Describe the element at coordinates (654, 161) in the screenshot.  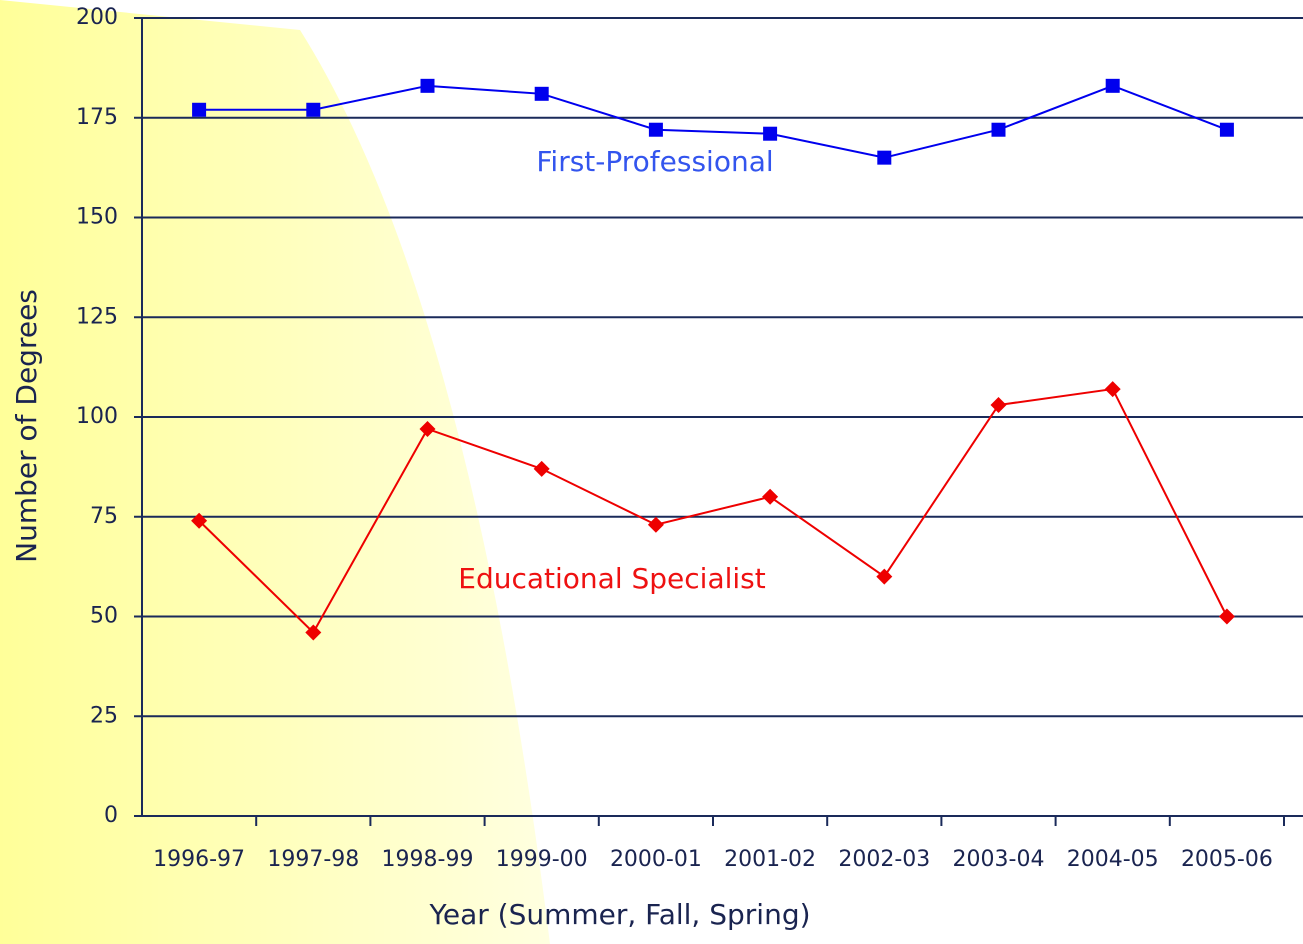
I see `annotation: First-Professional` at that location.